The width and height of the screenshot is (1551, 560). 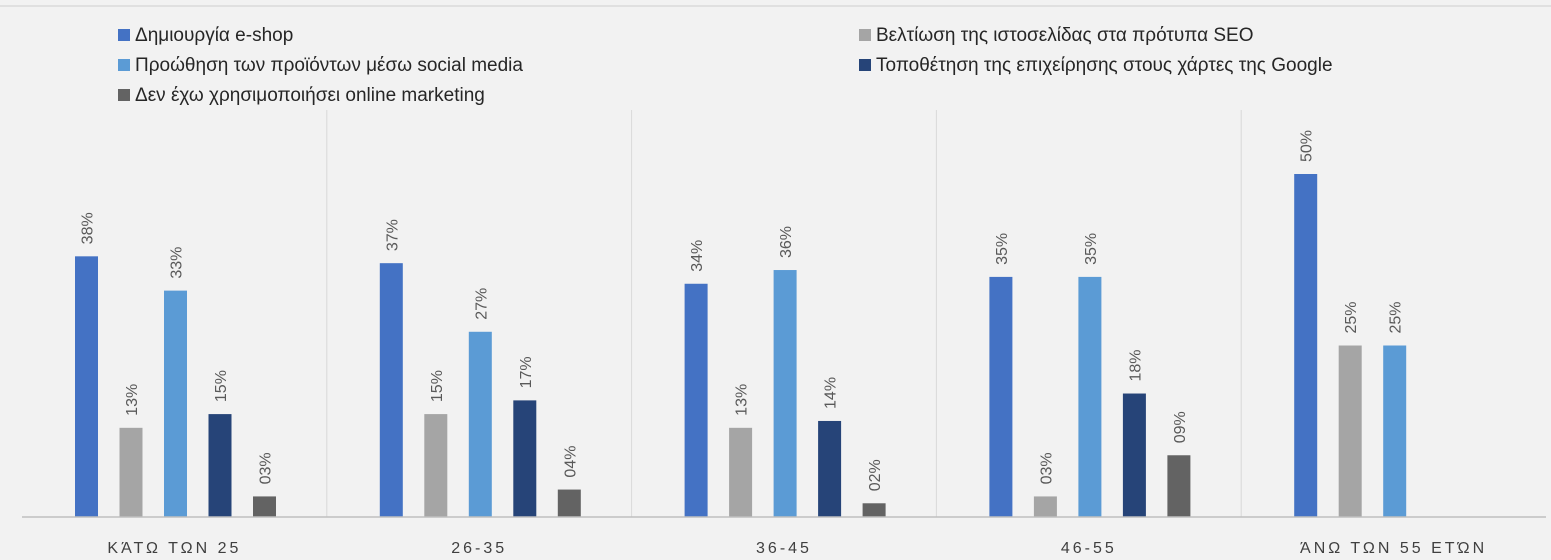 I want to click on value-label-2-3: 14%, so click(x=831, y=393).